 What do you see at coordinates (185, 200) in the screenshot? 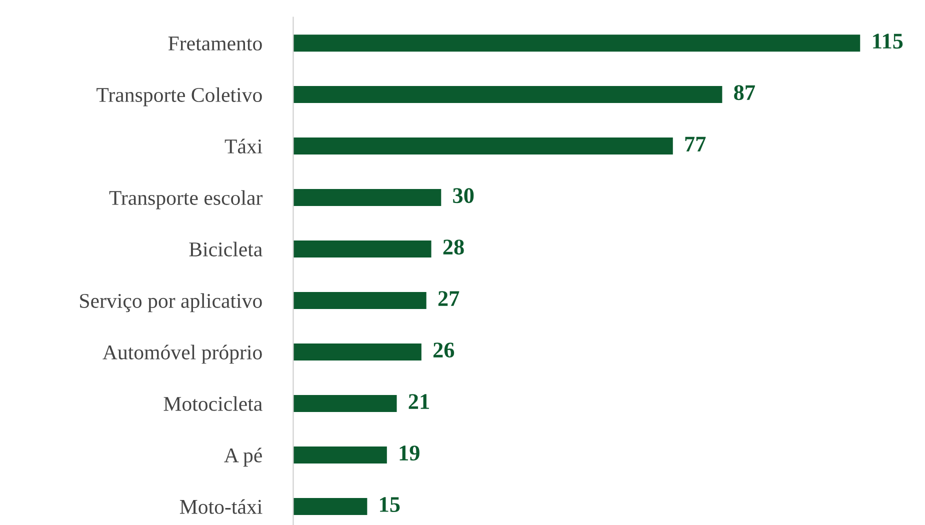
I see `y-tick-label: Transporte escolar` at bounding box center [185, 200].